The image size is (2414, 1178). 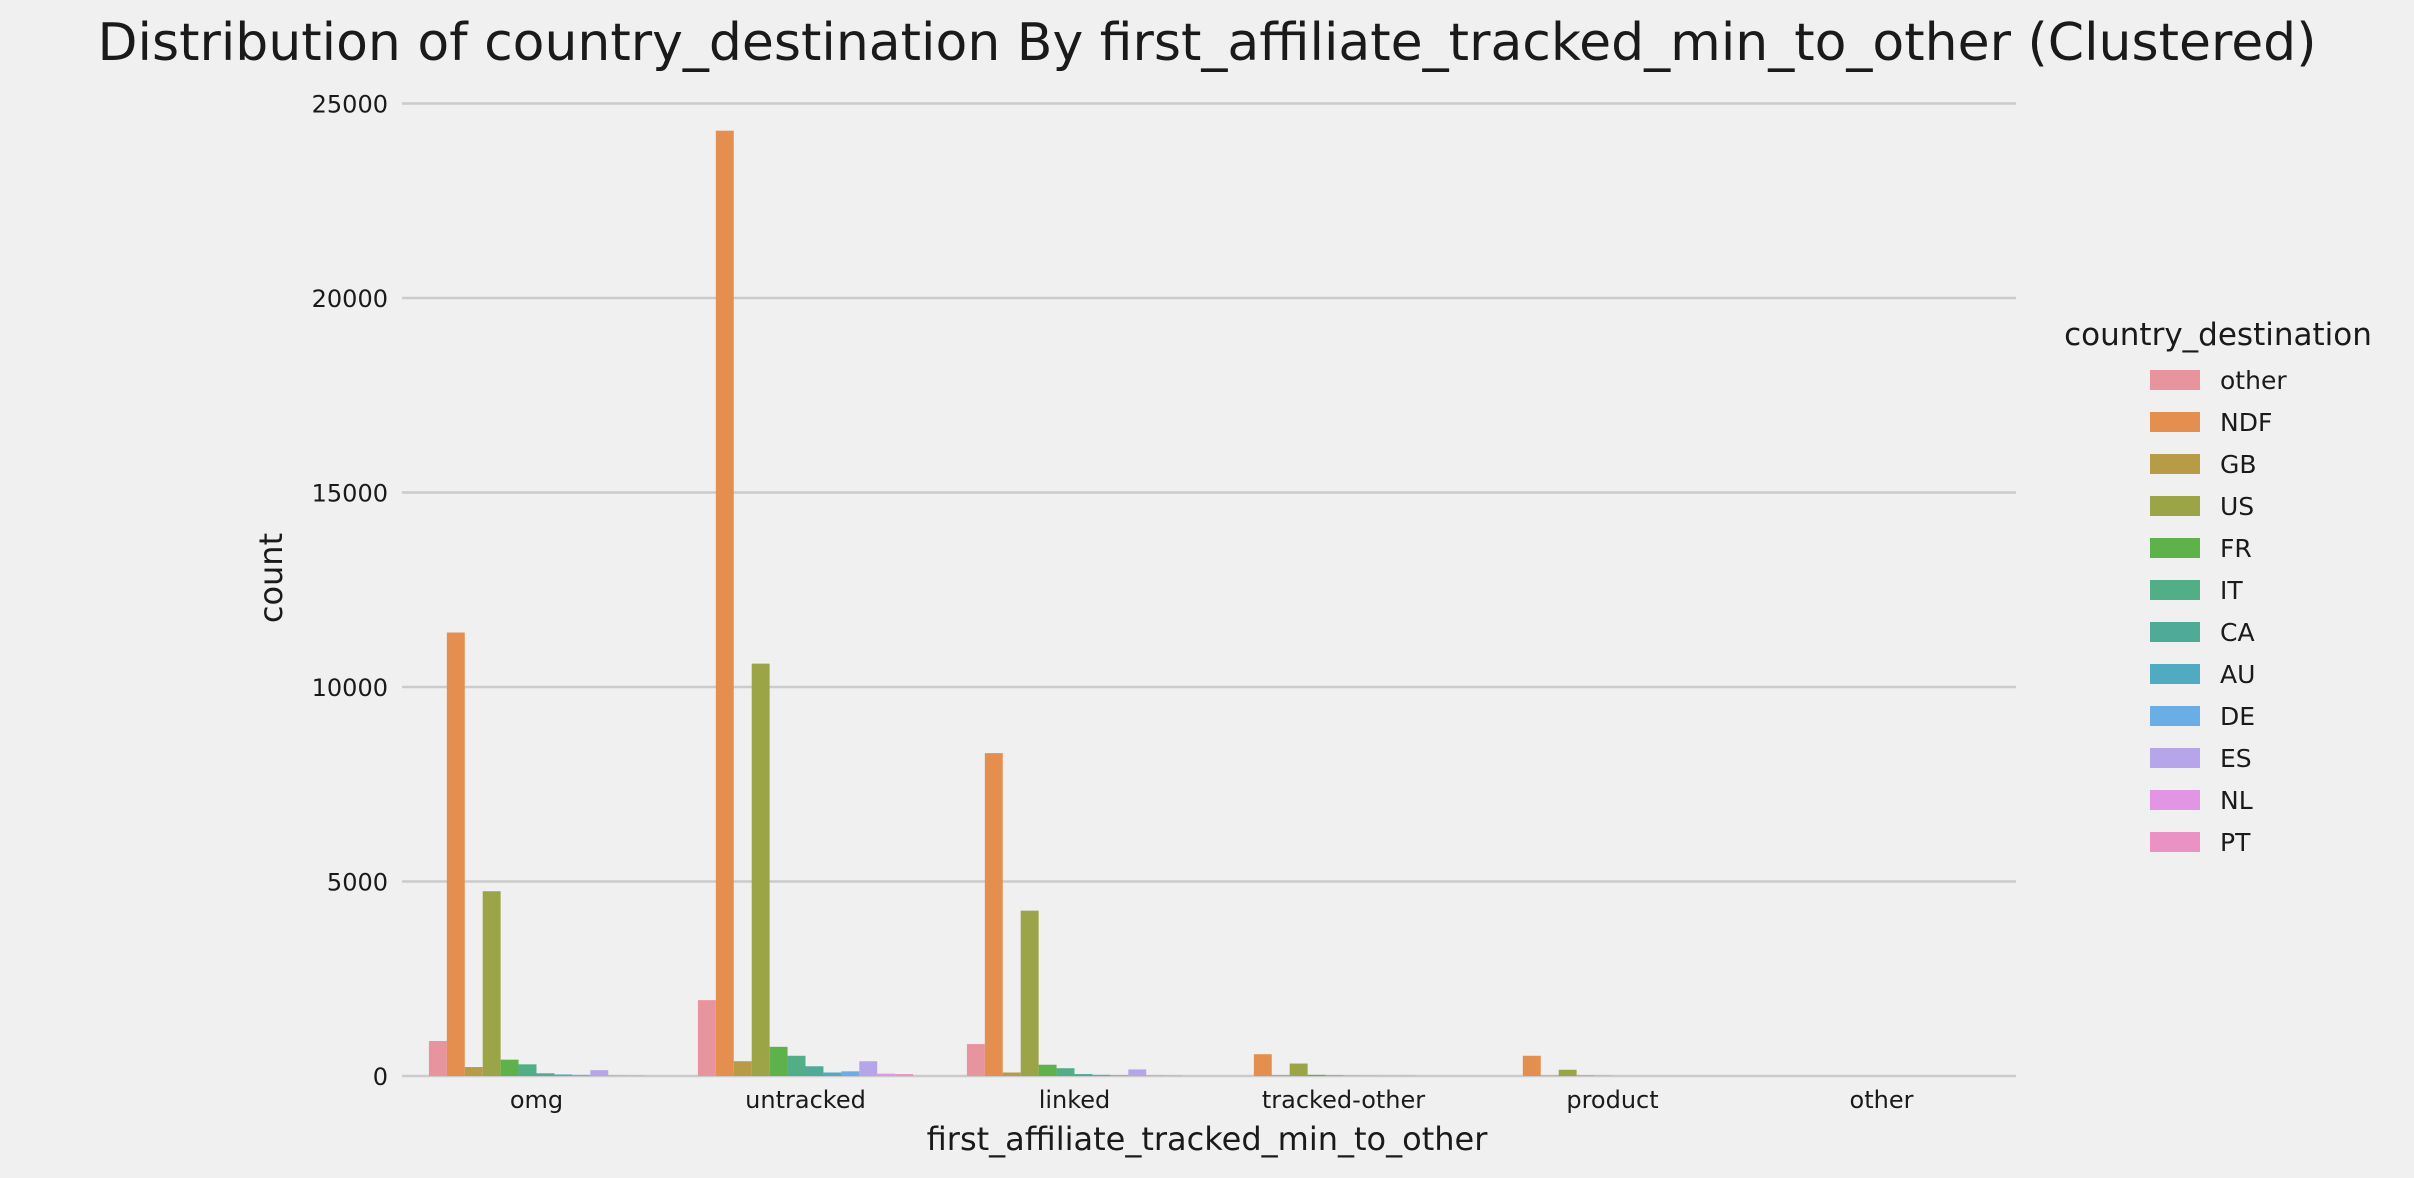 What do you see at coordinates (2175, 800) in the screenshot?
I see `legend-swatch-NL` at bounding box center [2175, 800].